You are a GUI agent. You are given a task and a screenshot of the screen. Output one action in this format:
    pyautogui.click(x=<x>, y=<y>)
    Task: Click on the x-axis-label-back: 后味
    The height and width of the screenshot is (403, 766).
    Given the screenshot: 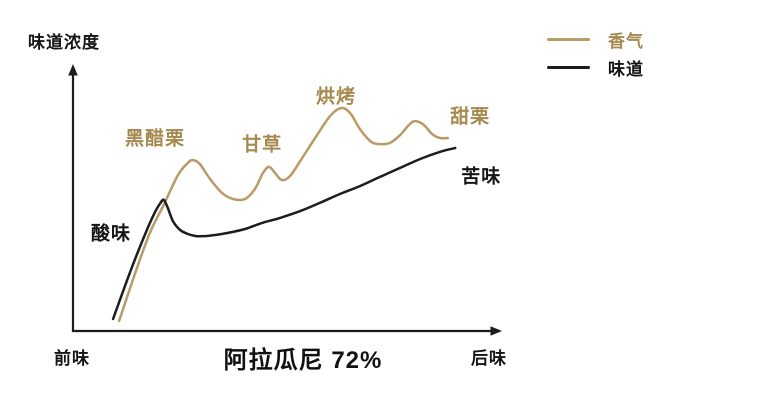 What is the action you would take?
    pyautogui.click(x=489, y=358)
    